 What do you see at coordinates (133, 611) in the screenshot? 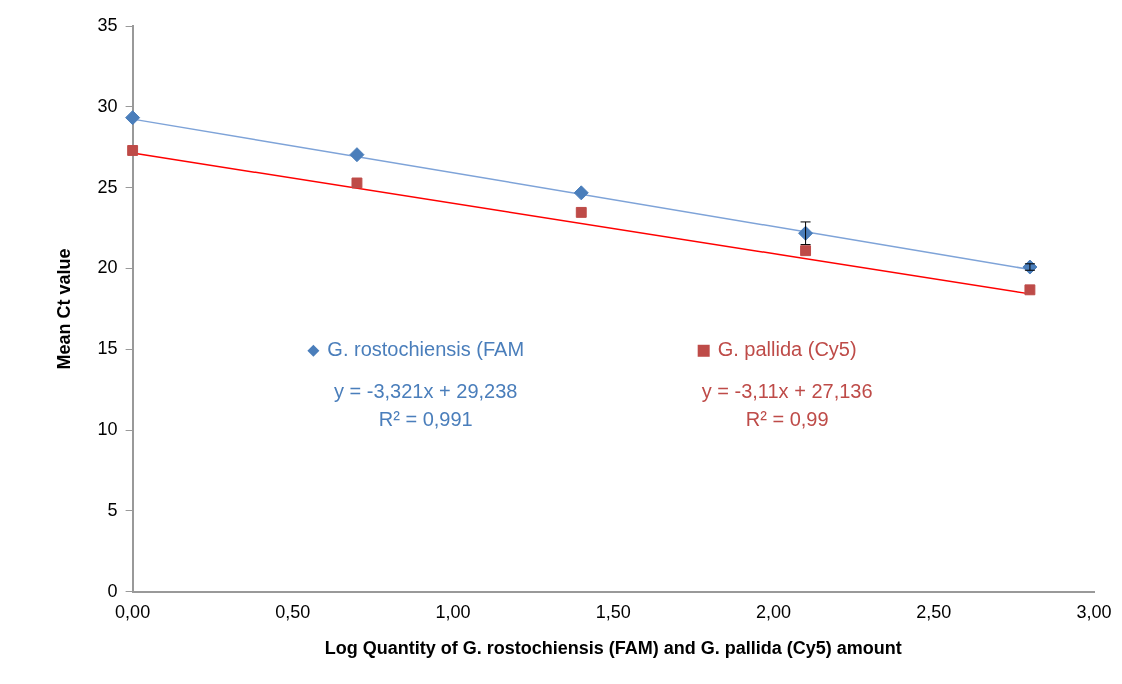
I see `x-tick-label: 0,00` at bounding box center [133, 611].